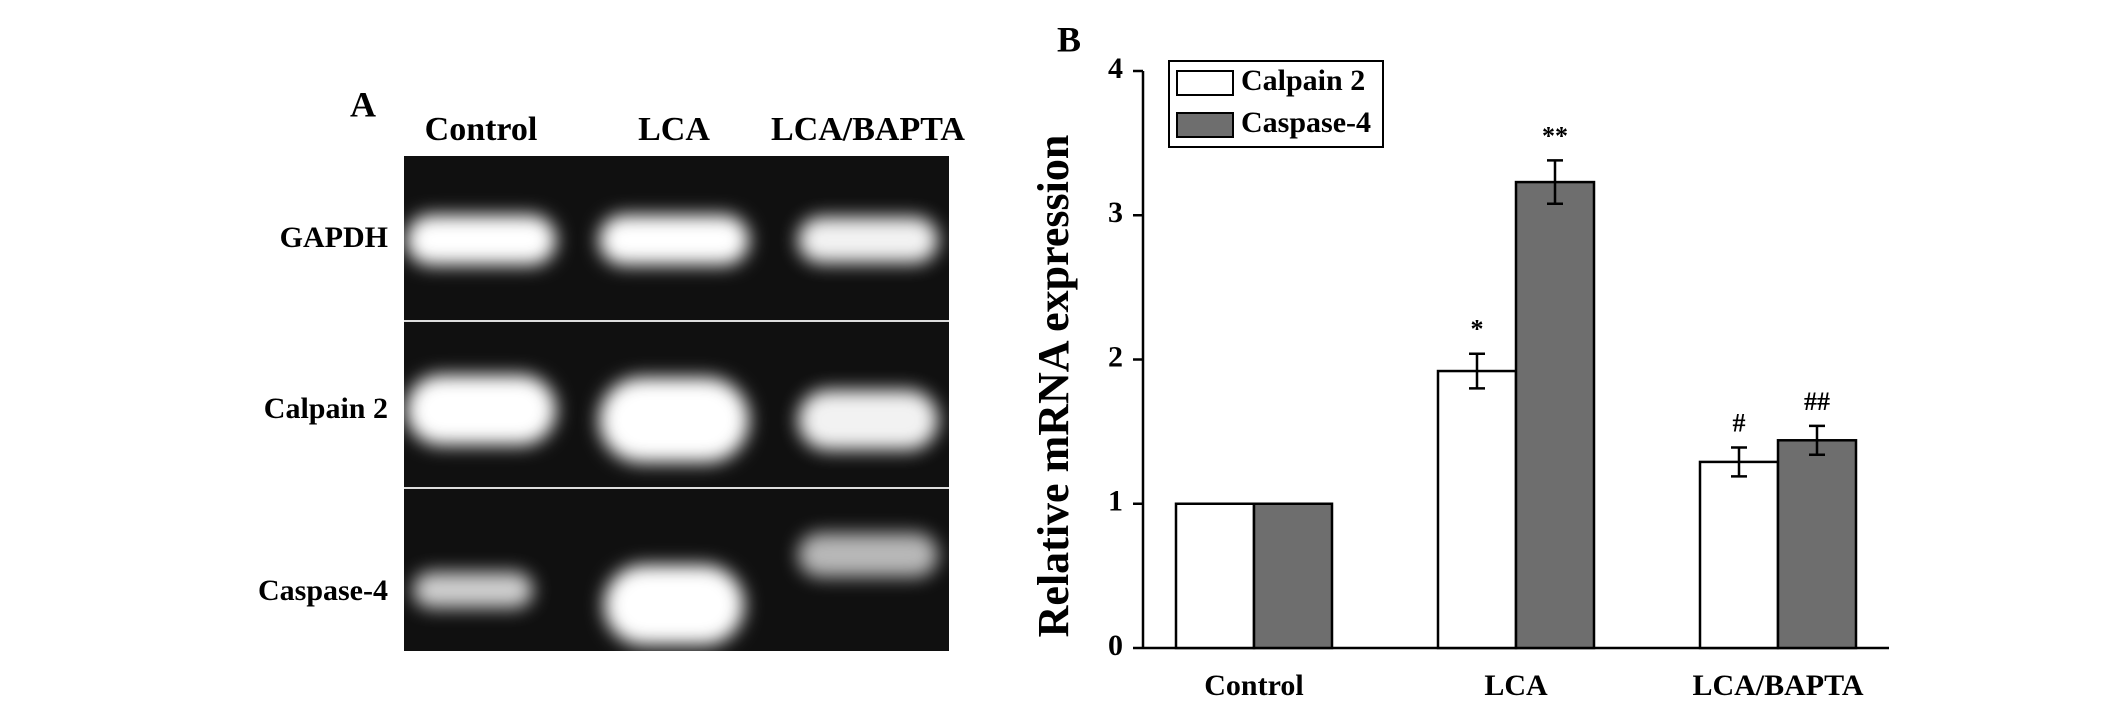  I want to click on significance-label: *, so click(1477, 329).